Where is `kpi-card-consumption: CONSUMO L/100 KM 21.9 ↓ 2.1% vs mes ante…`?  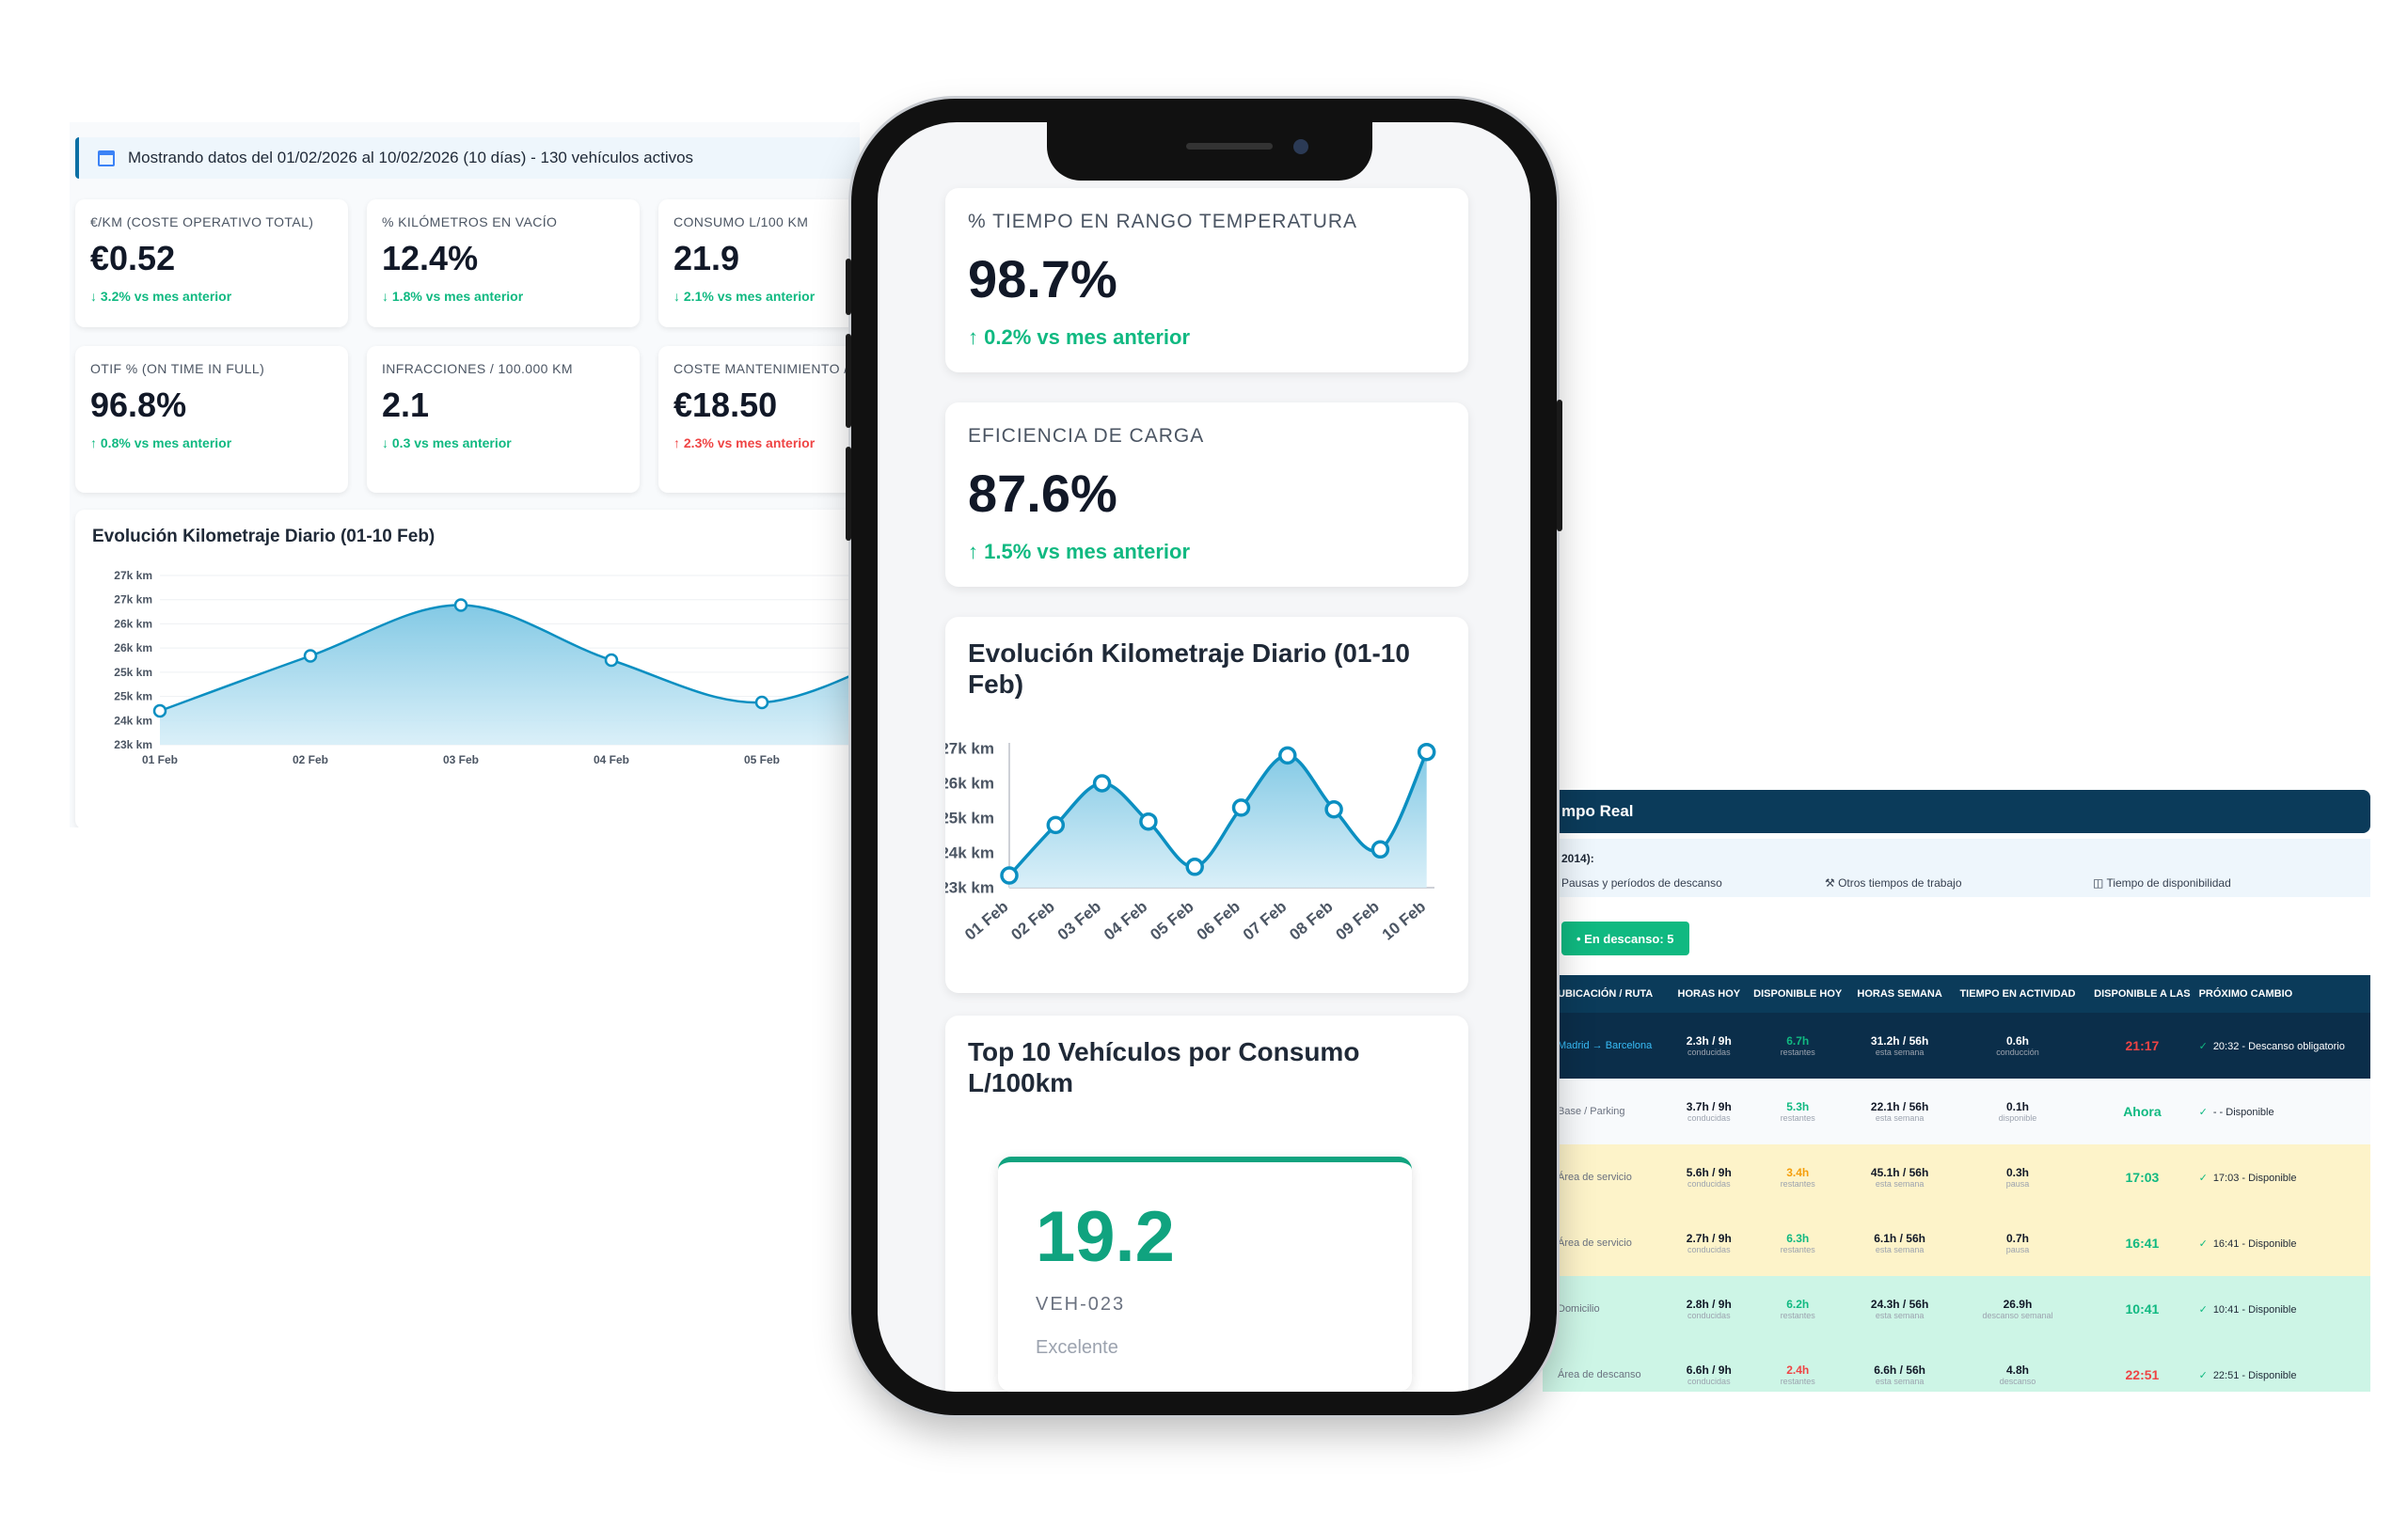
kpi-card-consumption: CONSUMO L/100 KM 21.9 ↓ 2.1% vs mes ante… is located at coordinates (759, 263).